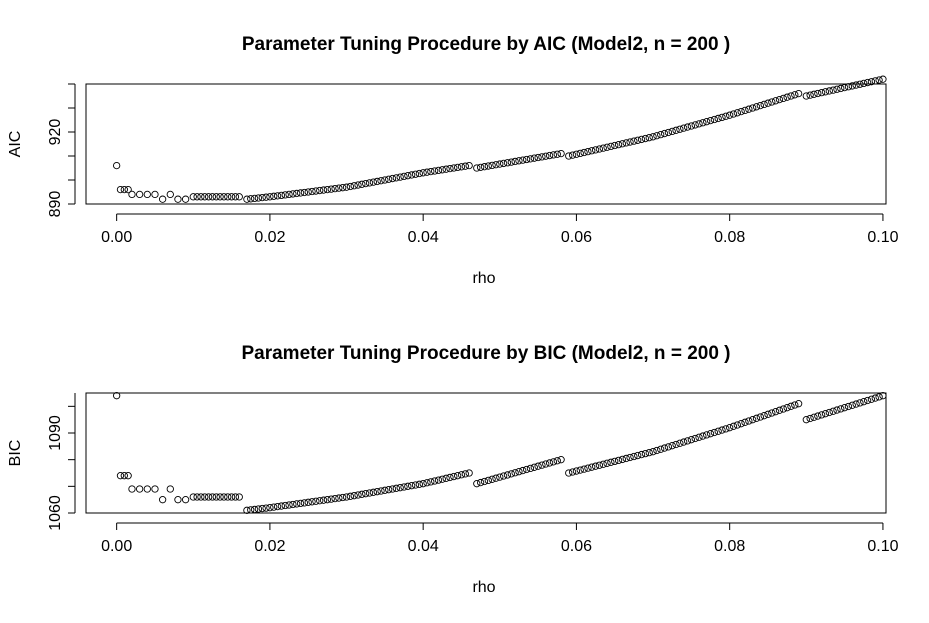 Image resolution: width=929 pixels, height=623 pixels. What do you see at coordinates (116, 546) in the screenshot?
I see `bic-x-tick-label: 0.00` at bounding box center [116, 546].